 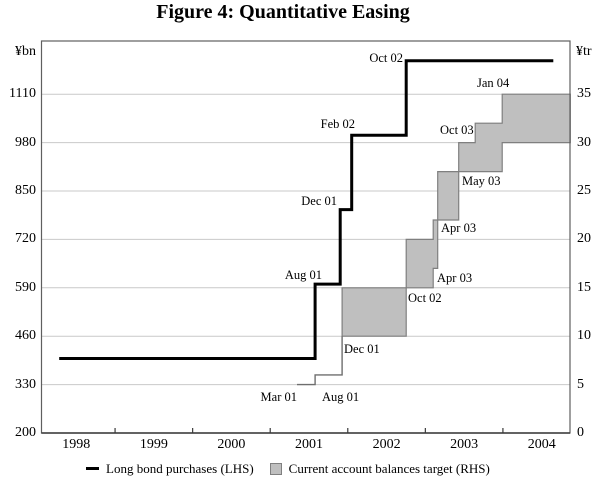 What do you see at coordinates (584, 287) in the screenshot?
I see `right-axis-tick-label: 15` at bounding box center [584, 287].